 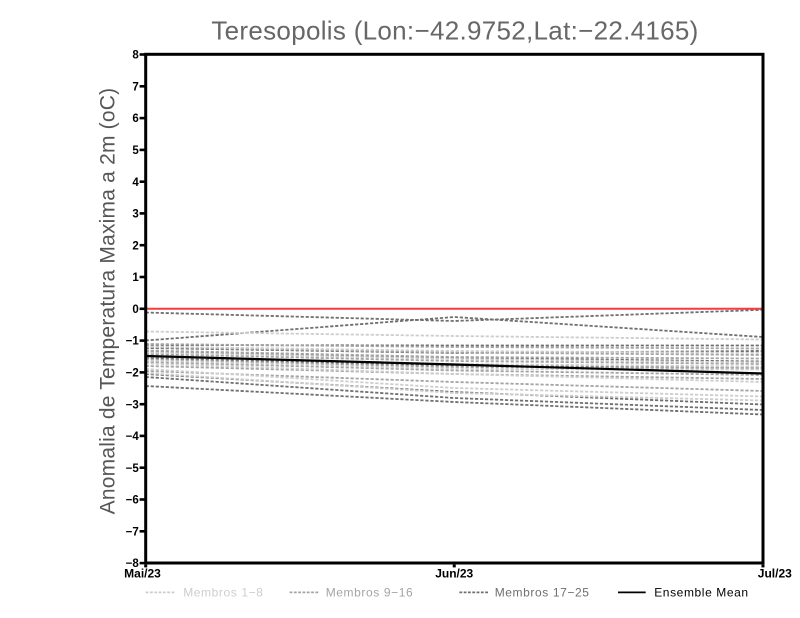 What do you see at coordinates (370, 593) in the screenshot?
I see `svg-text: Membros 9−16` at bounding box center [370, 593].